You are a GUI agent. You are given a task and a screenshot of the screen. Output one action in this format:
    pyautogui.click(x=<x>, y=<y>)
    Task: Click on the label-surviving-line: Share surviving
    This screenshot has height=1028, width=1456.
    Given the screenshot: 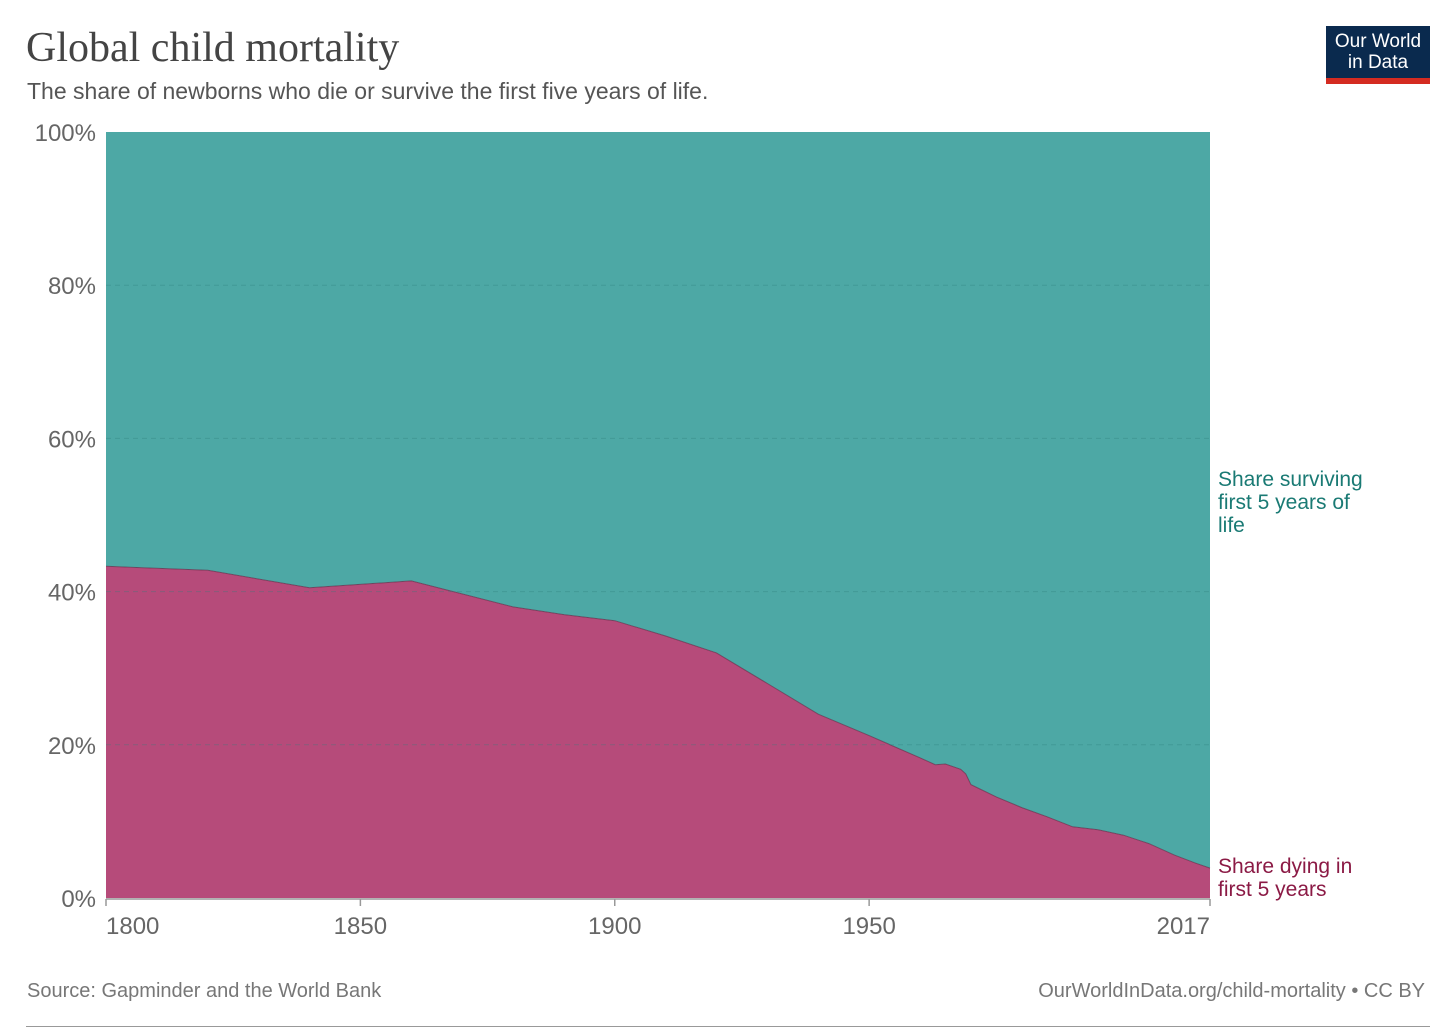 What is the action you would take?
    pyautogui.click(x=1290, y=479)
    